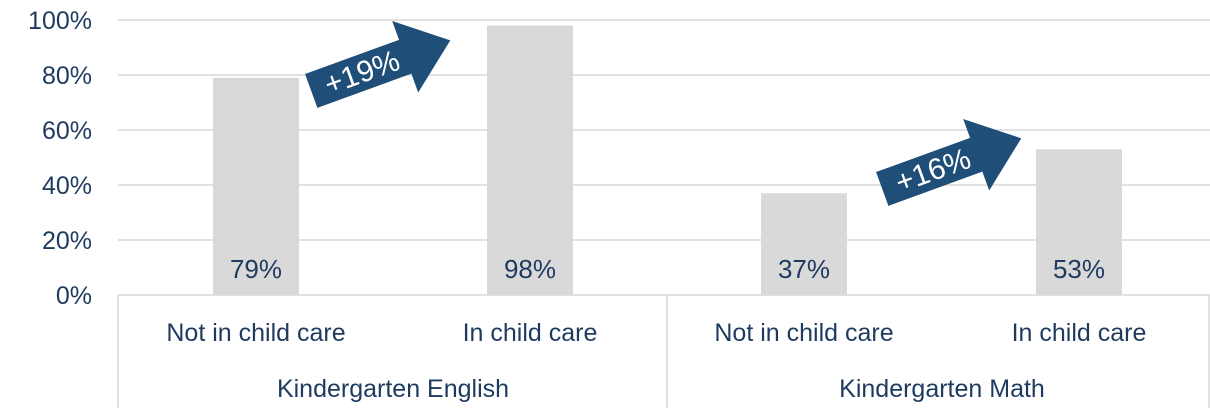 This screenshot has width=1210, height=408. Describe the element at coordinates (393, 389) in the screenshot. I see `group-label: Kindergarten English` at that location.